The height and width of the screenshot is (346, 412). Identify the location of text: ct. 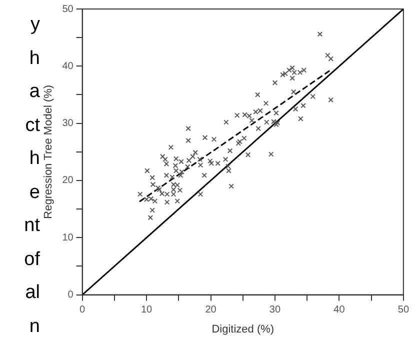
(32, 126).